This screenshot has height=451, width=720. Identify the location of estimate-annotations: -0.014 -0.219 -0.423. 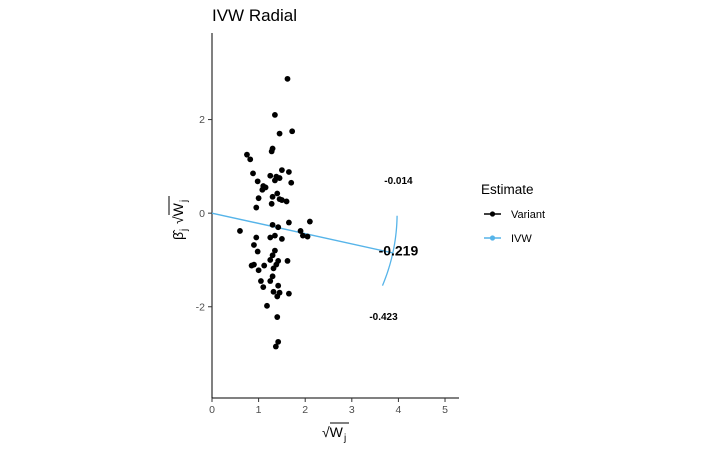
(393, 249).